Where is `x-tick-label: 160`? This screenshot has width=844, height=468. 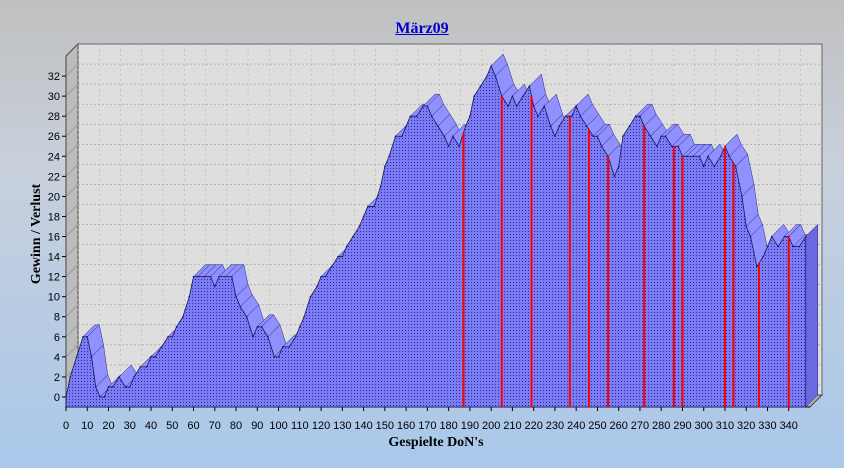
x-tick-label: 160 is located at coordinates (406, 426).